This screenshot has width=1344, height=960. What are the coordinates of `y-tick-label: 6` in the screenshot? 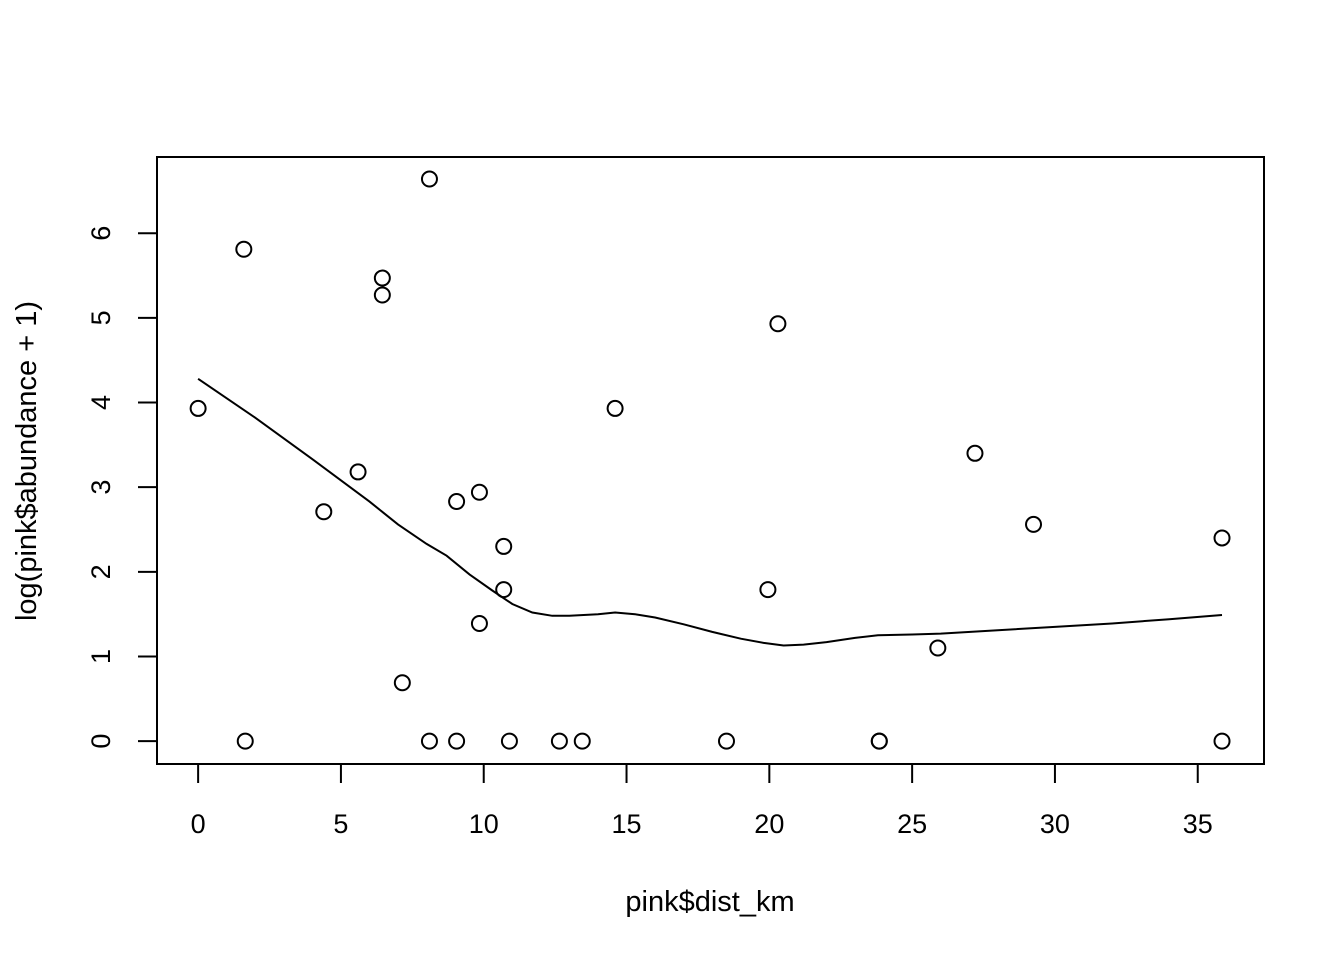 It's located at (101, 233).